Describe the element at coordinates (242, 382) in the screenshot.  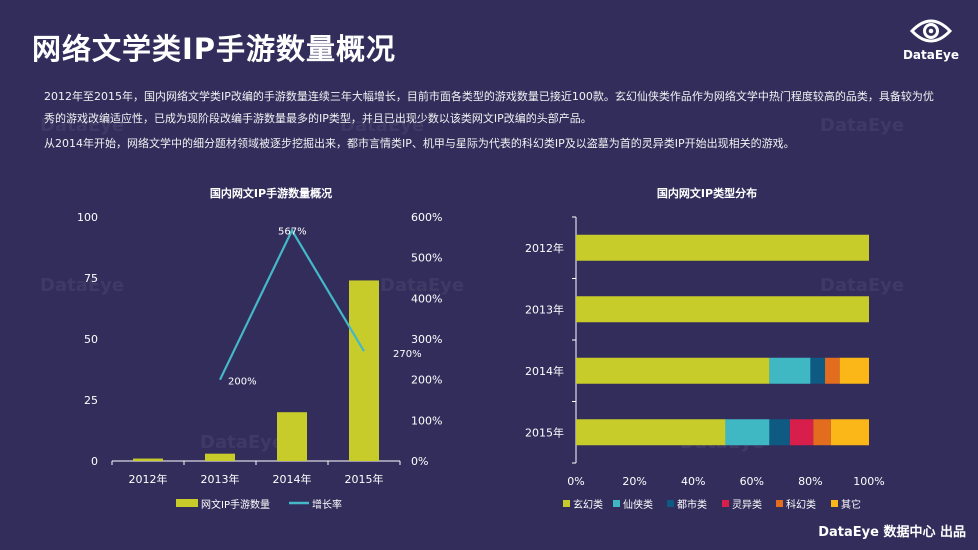
I see `growth-rate-data-label: 200%` at that location.